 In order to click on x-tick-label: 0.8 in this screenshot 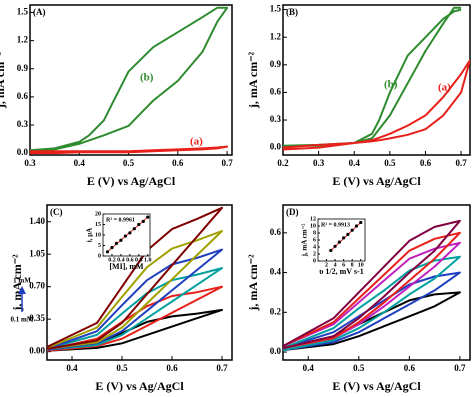, I will do `click(139, 260)`.